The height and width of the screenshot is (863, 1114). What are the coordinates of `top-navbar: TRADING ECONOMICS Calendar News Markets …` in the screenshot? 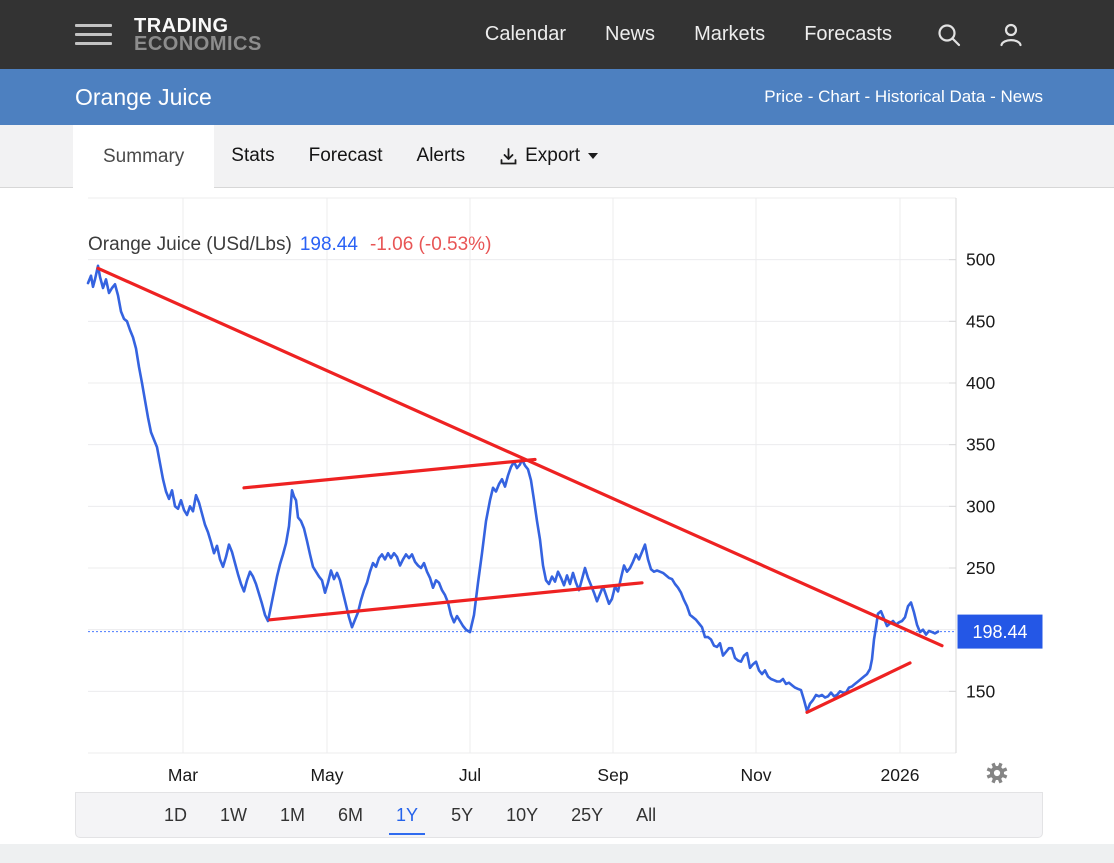 It's located at (557, 34).